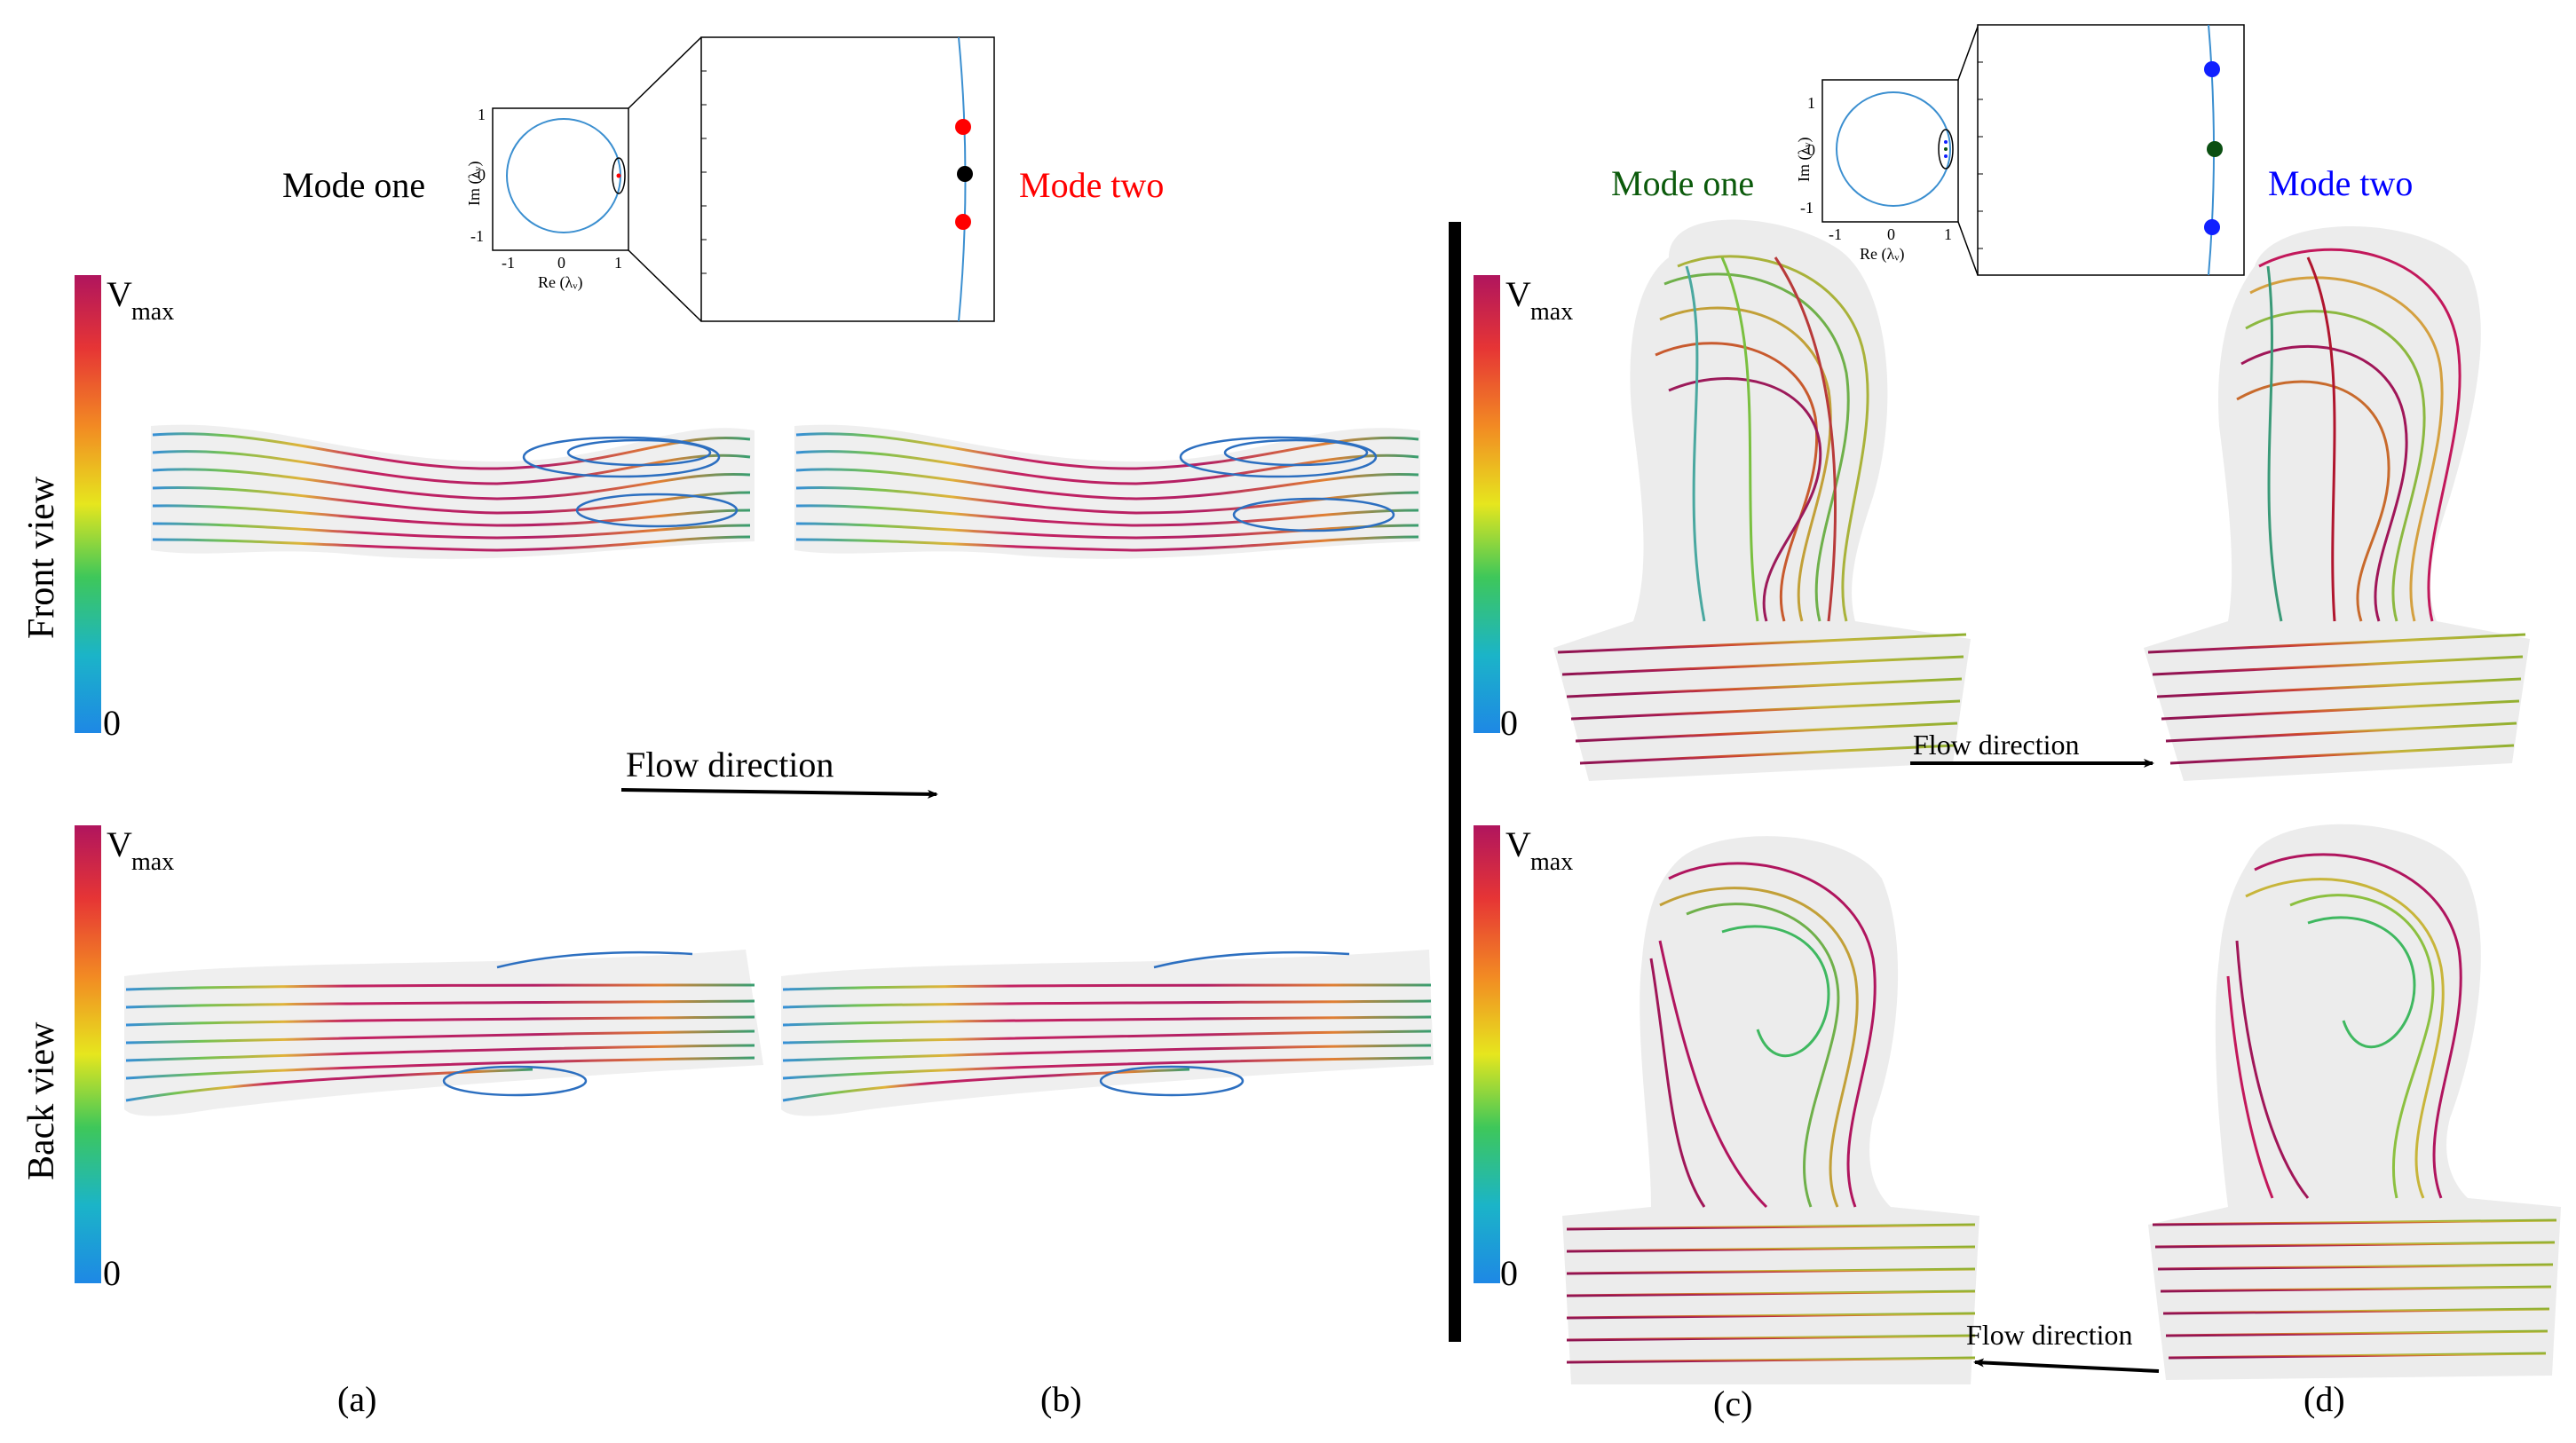 The width and height of the screenshot is (2576, 1443). What do you see at coordinates (1804, 159) in the screenshot?
I see `right-inset-ylabel: Im (λᵥ)` at bounding box center [1804, 159].